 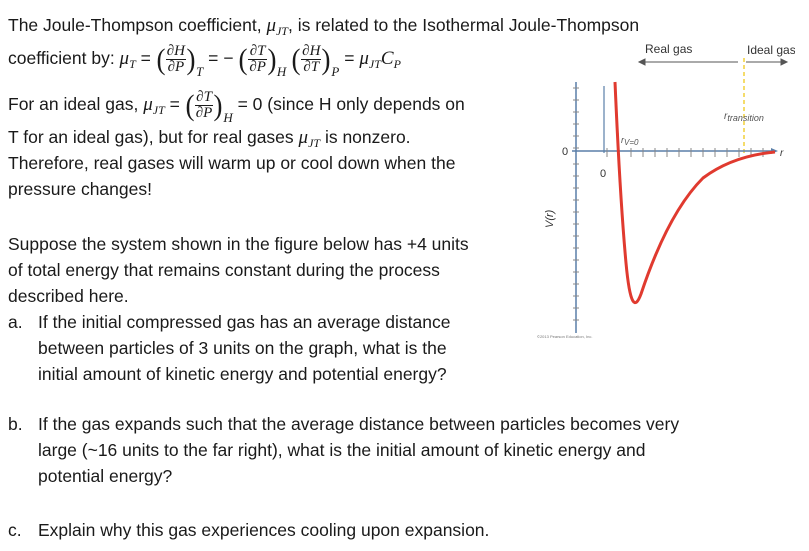 What do you see at coordinates (311, 59) in the screenshot?
I see `dH-dT-fraction: ∂H ∂T` at bounding box center [311, 59].